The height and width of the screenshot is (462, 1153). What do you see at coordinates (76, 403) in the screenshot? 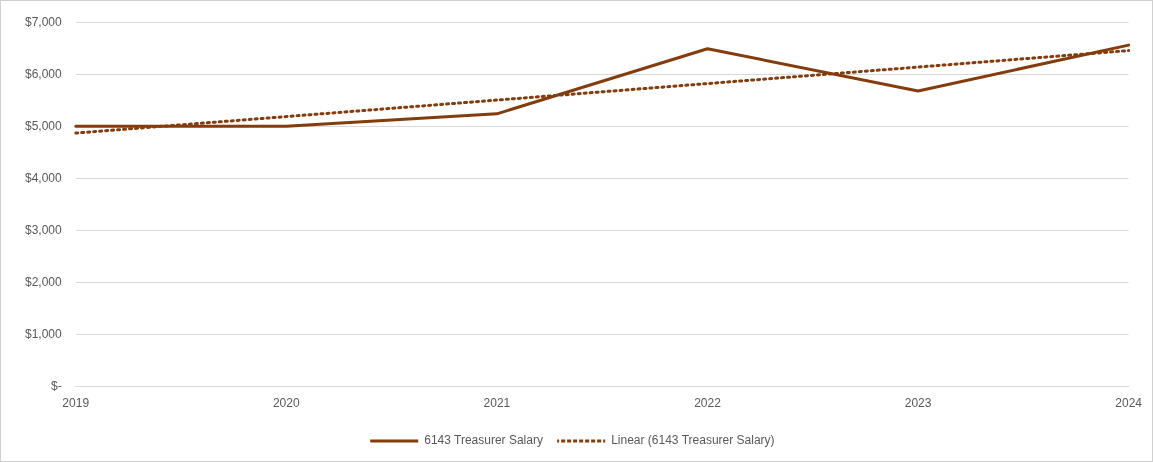
I see `x-tick-label: 2019` at bounding box center [76, 403].